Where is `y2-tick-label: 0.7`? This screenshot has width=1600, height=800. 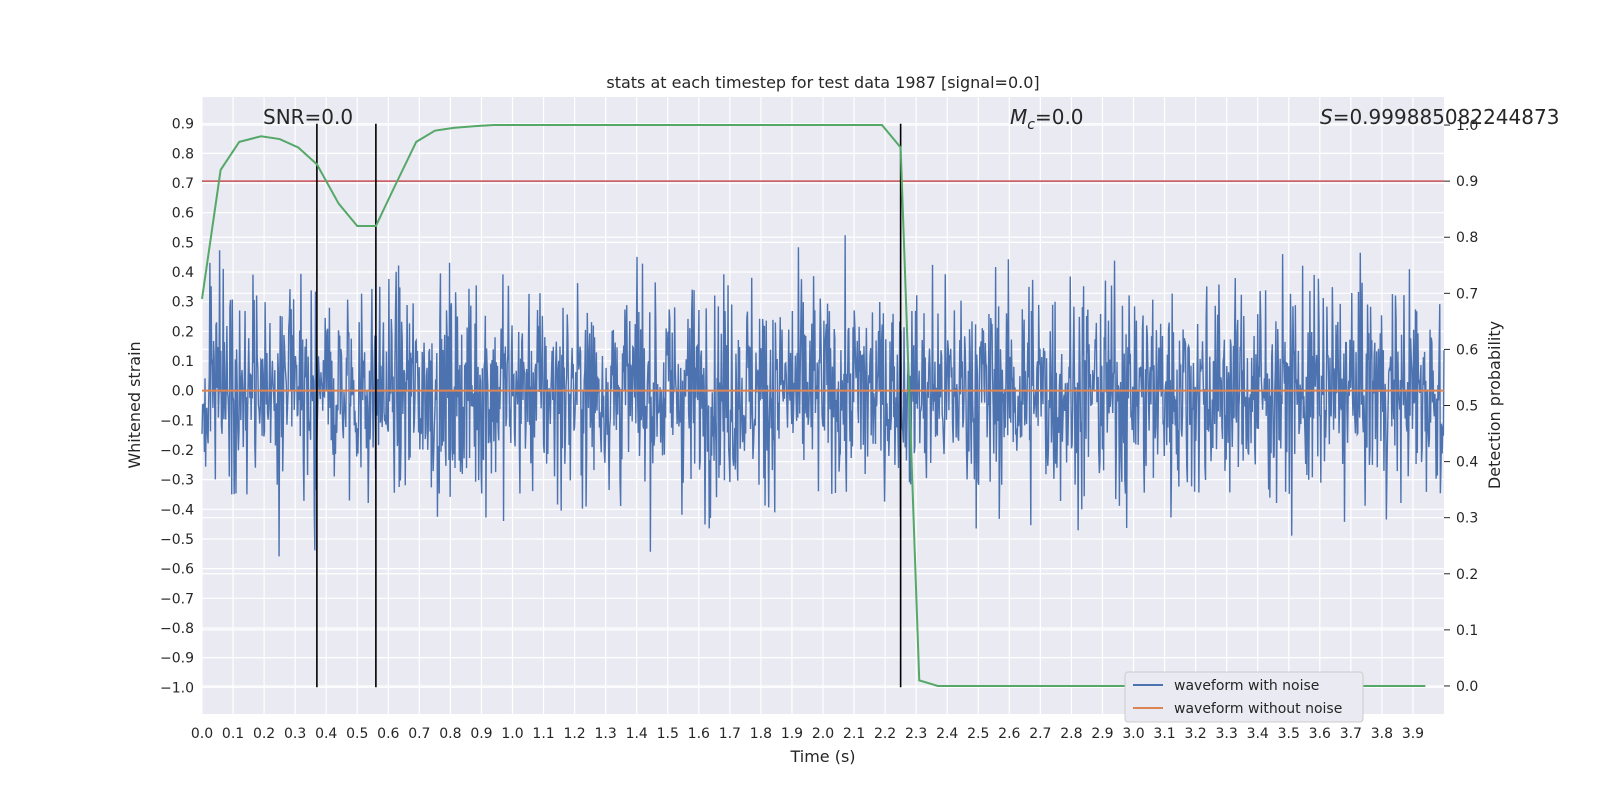 y2-tick-label: 0.7 is located at coordinates (1467, 294).